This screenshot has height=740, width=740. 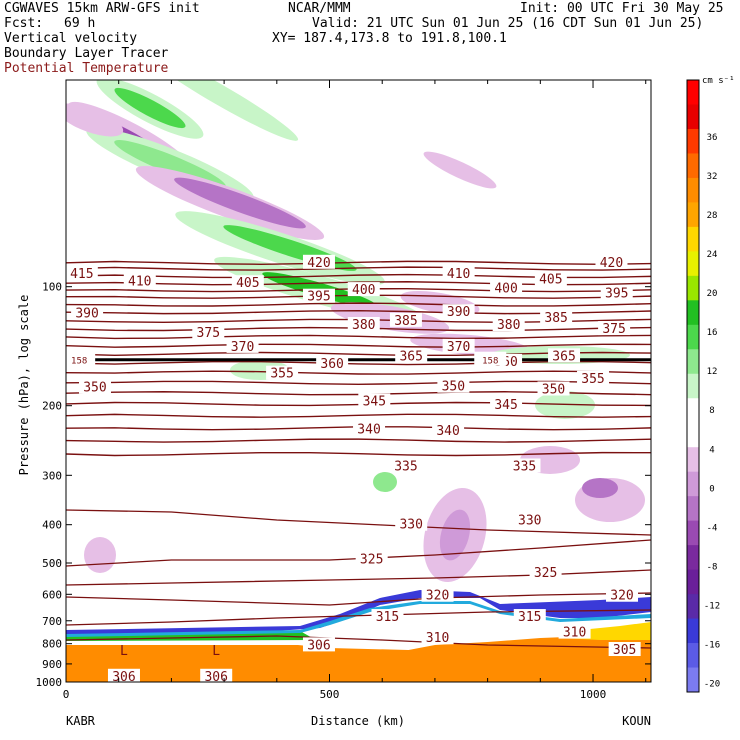 I want to click on theta-label: 420, so click(x=611, y=263).